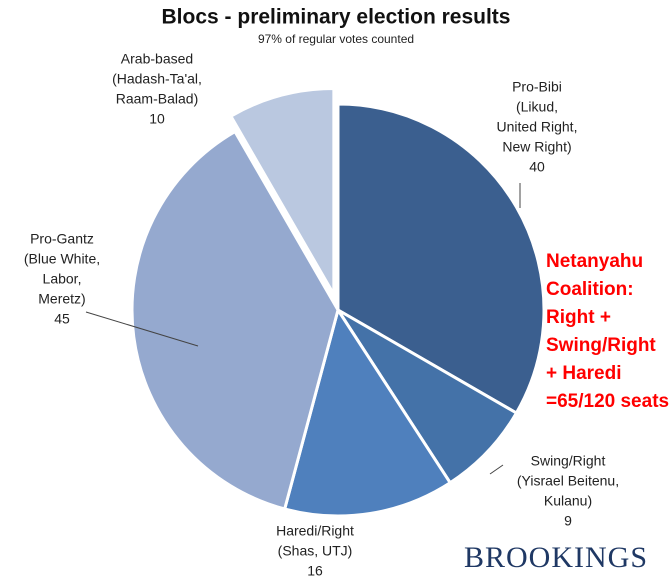  What do you see at coordinates (568, 501) in the screenshot?
I see `slice-label-detail: Kulanu)` at bounding box center [568, 501].